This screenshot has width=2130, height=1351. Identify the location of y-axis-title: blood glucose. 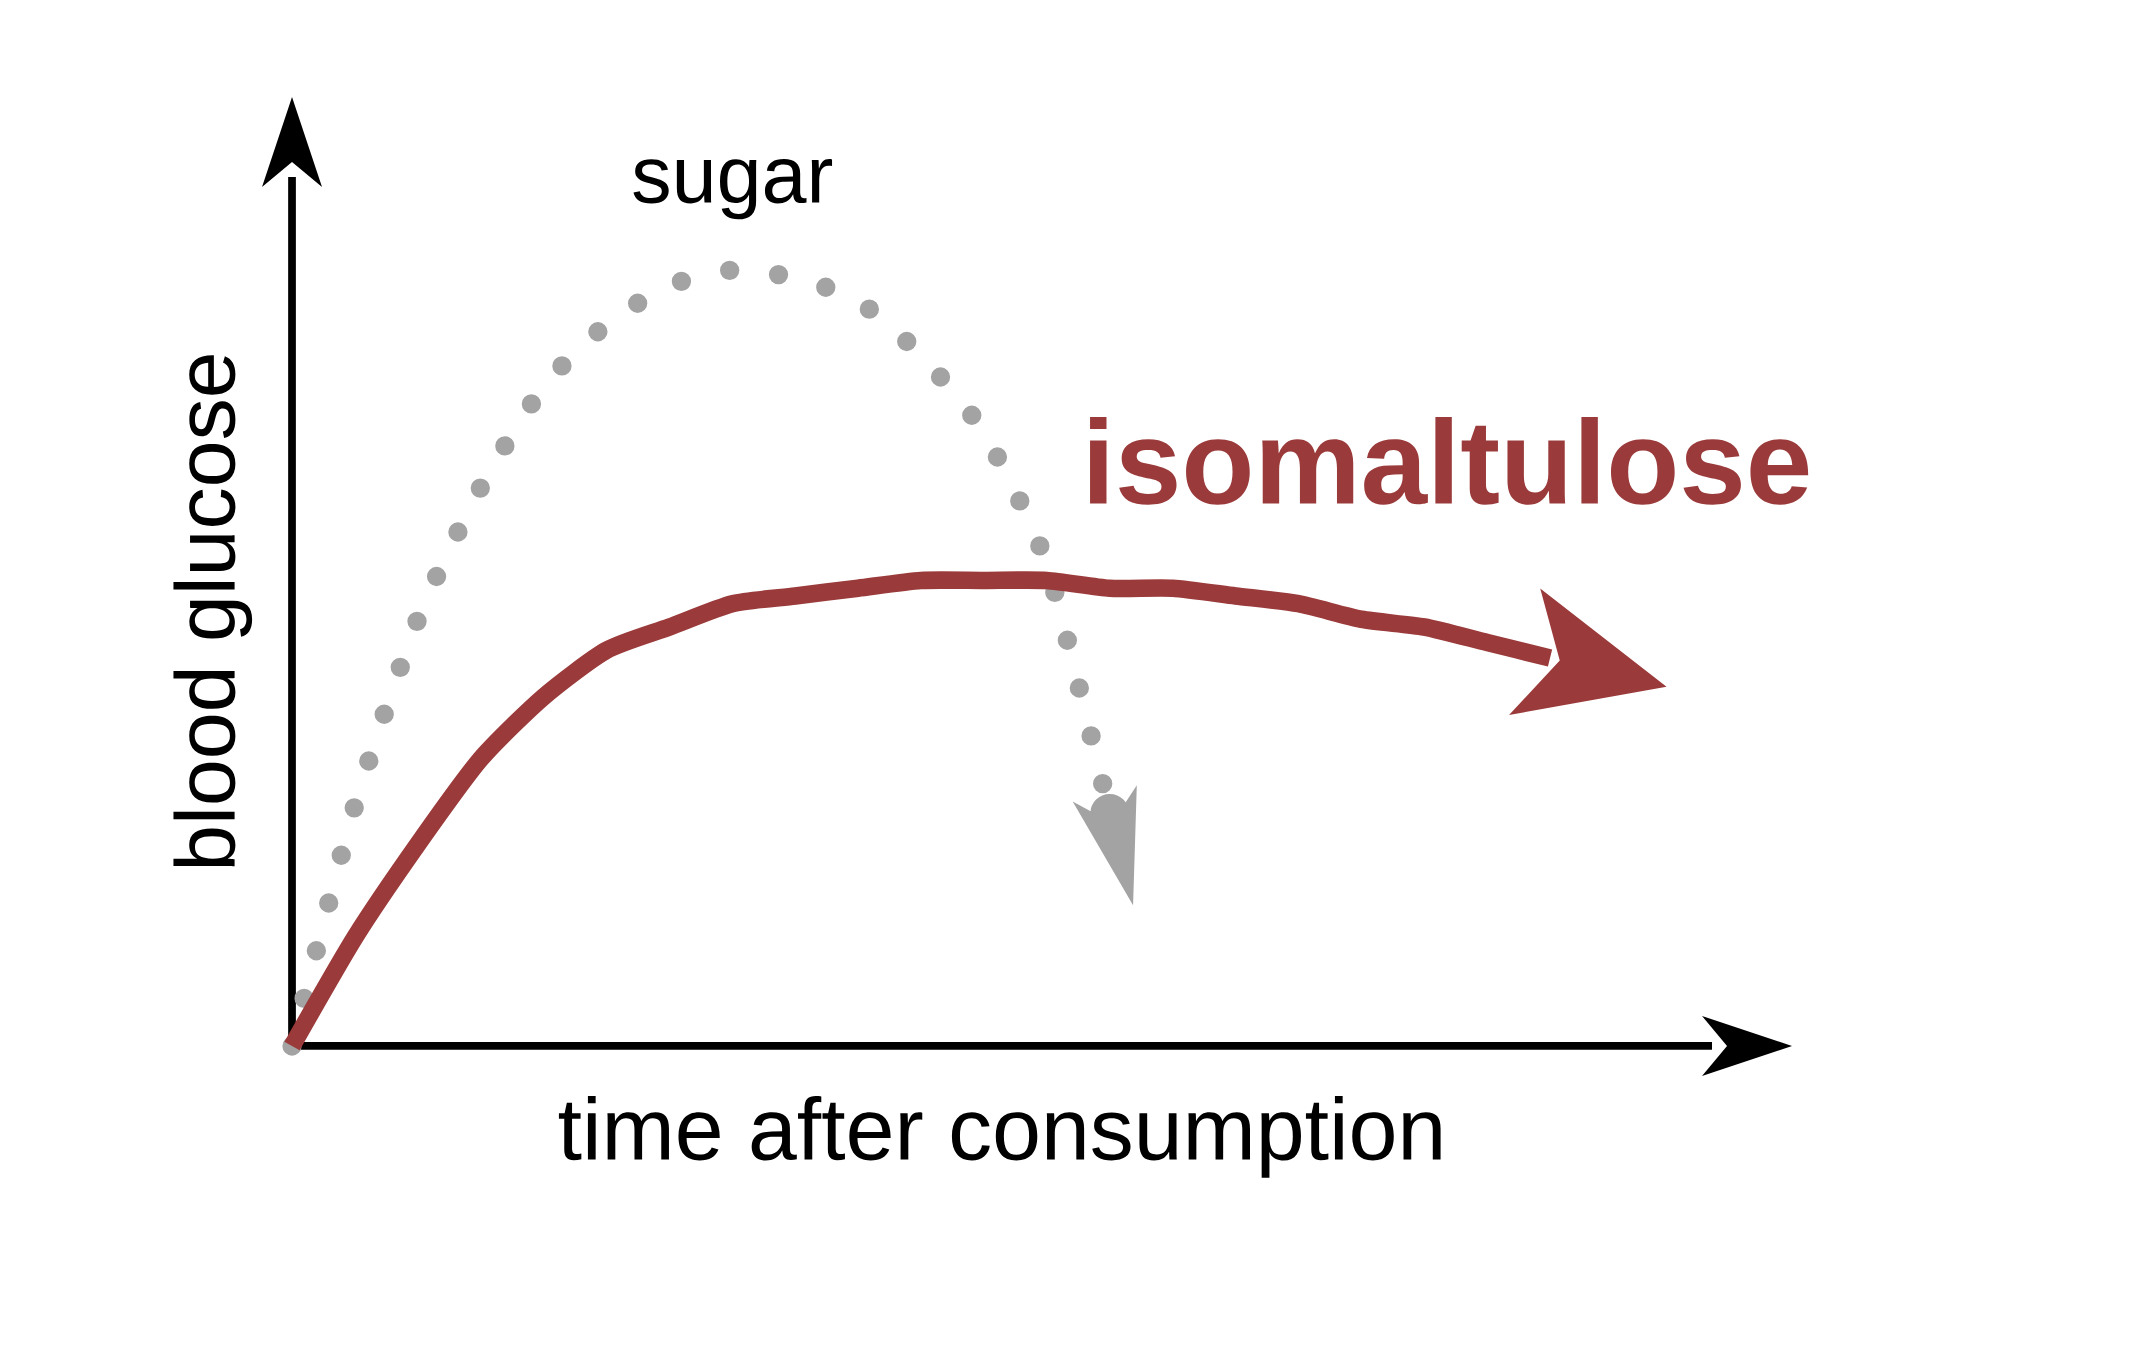
(213, 611).